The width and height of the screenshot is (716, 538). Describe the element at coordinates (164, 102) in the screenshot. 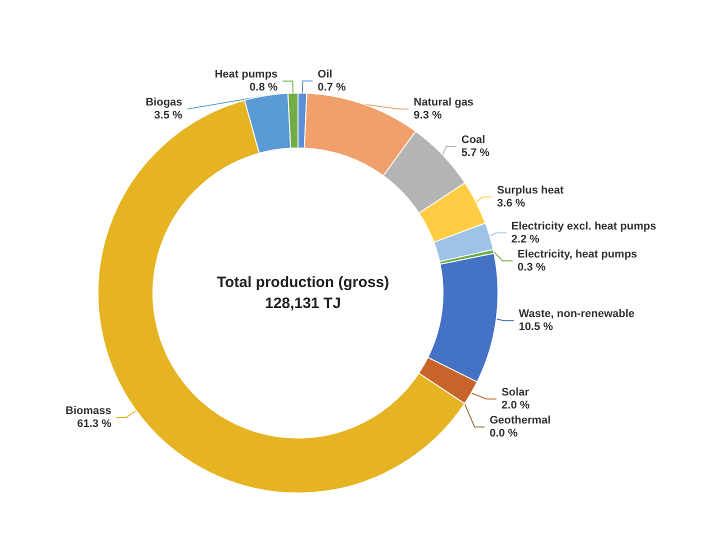

I see `slice-label: Biogas` at that location.